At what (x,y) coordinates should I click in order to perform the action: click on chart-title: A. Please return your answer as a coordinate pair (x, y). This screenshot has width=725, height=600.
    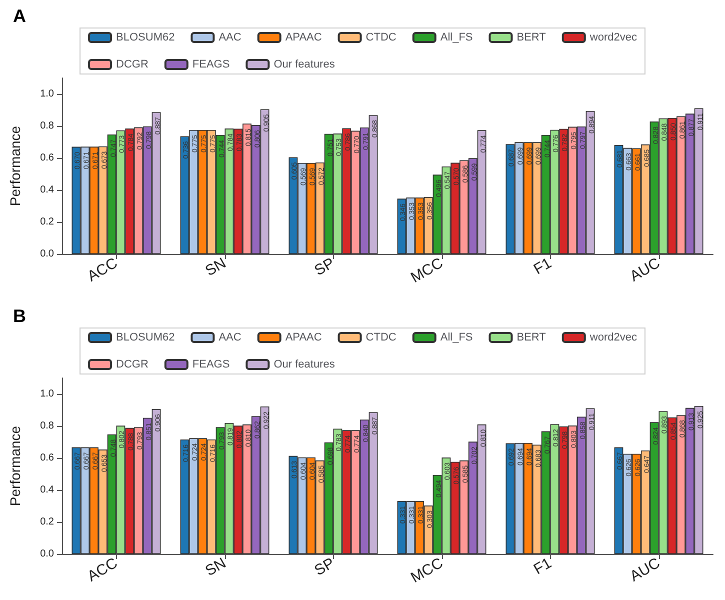
    Looking at the image, I should click on (19, 16).